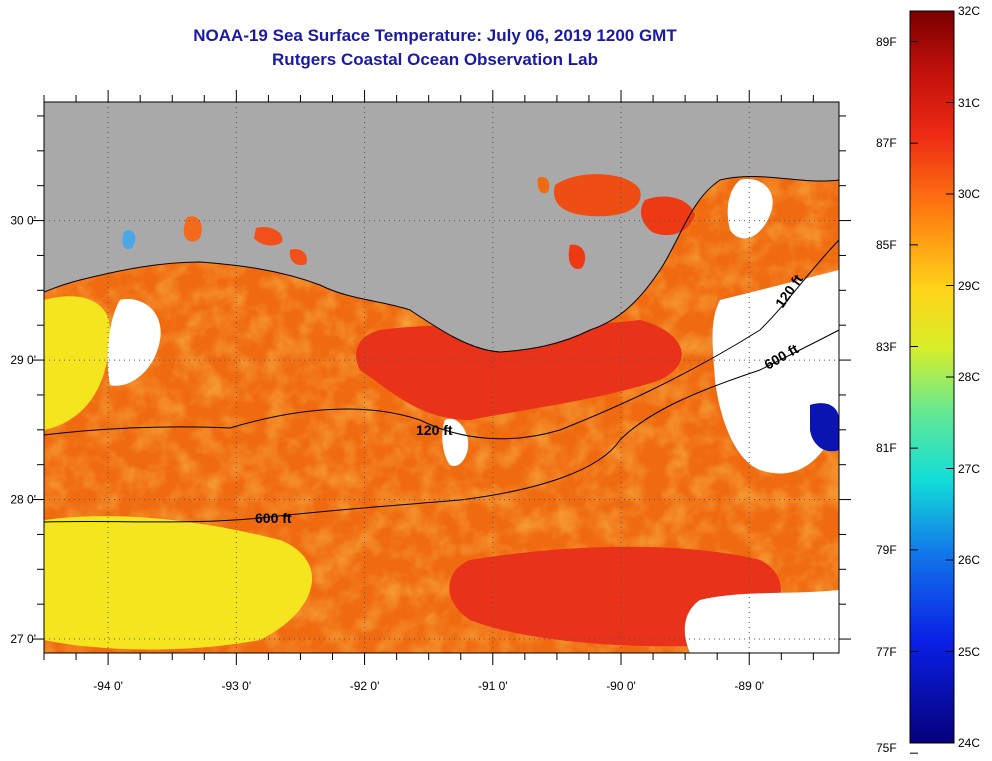 The height and width of the screenshot is (761, 992). Describe the element at coordinates (23, 360) in the screenshot. I see `latitude-tick-label: 29 0'` at that location.